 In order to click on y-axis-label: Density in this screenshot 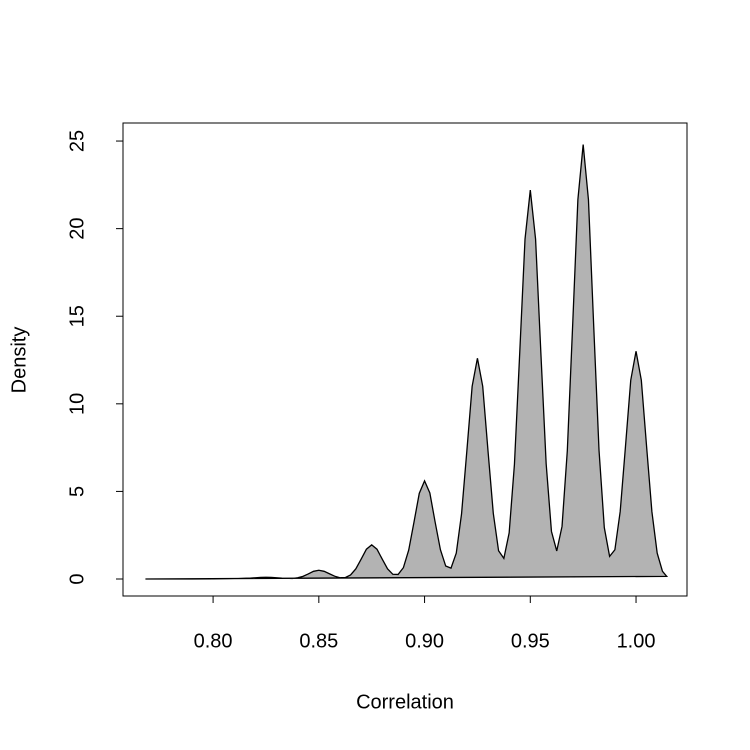, I will do `click(19, 360)`.